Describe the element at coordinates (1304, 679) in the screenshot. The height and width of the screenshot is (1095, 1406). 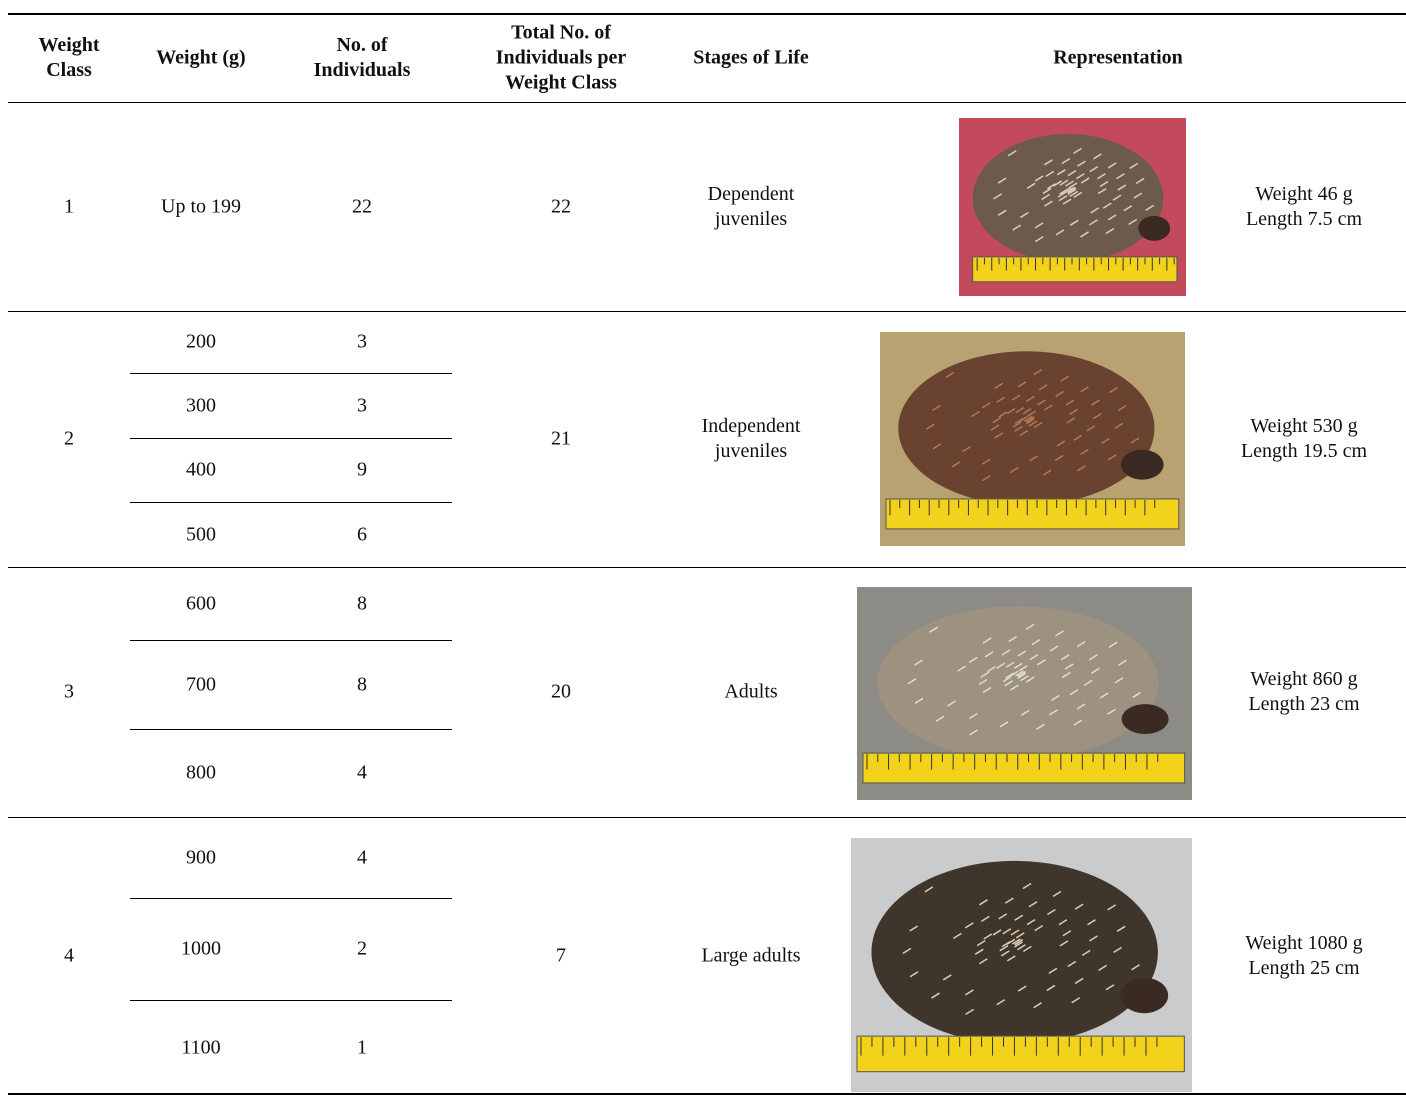
I see `caption-line: Weight 860 g` at that location.